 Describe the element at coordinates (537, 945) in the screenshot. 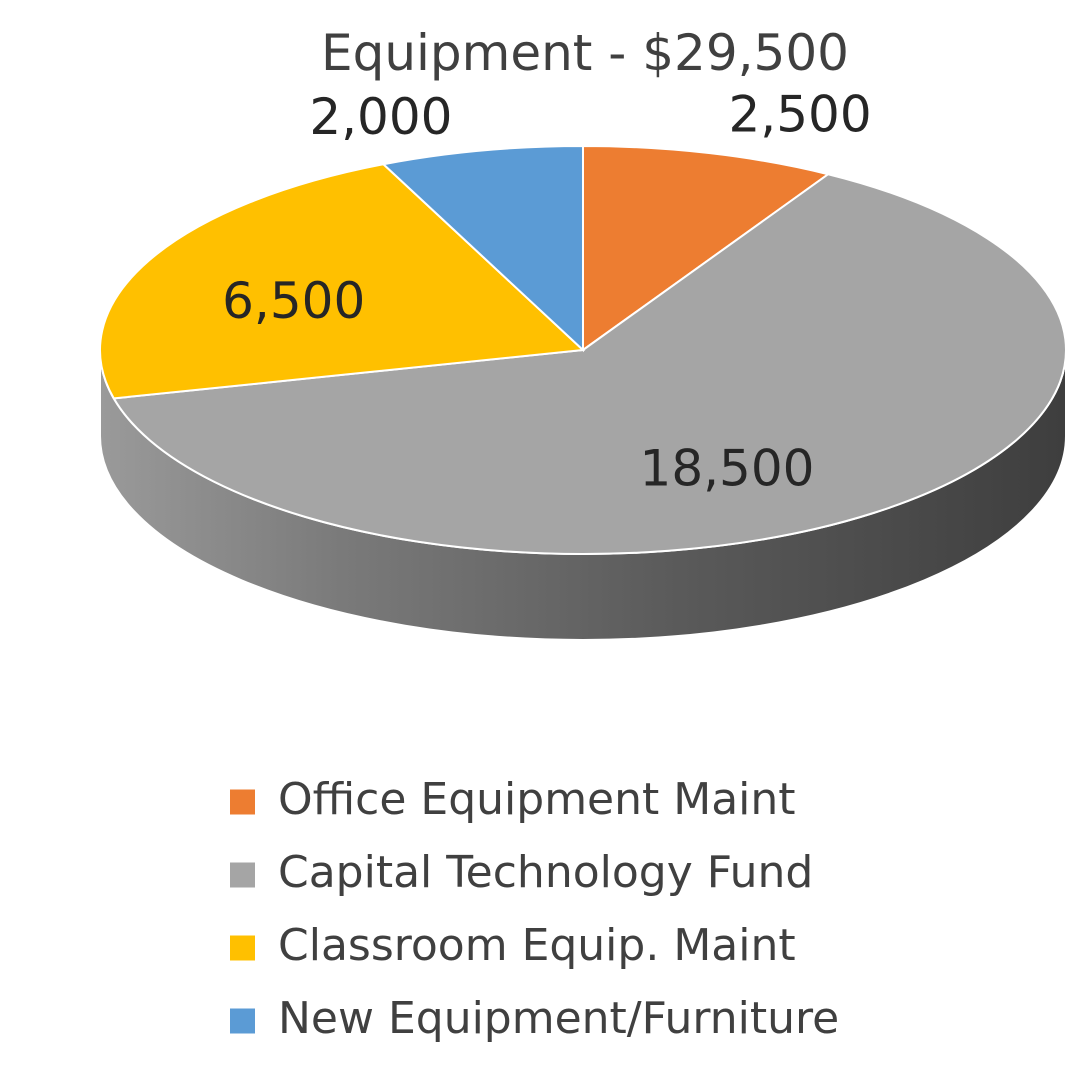

I see `legend-label-2: Classroom Equip. Maint` at that location.